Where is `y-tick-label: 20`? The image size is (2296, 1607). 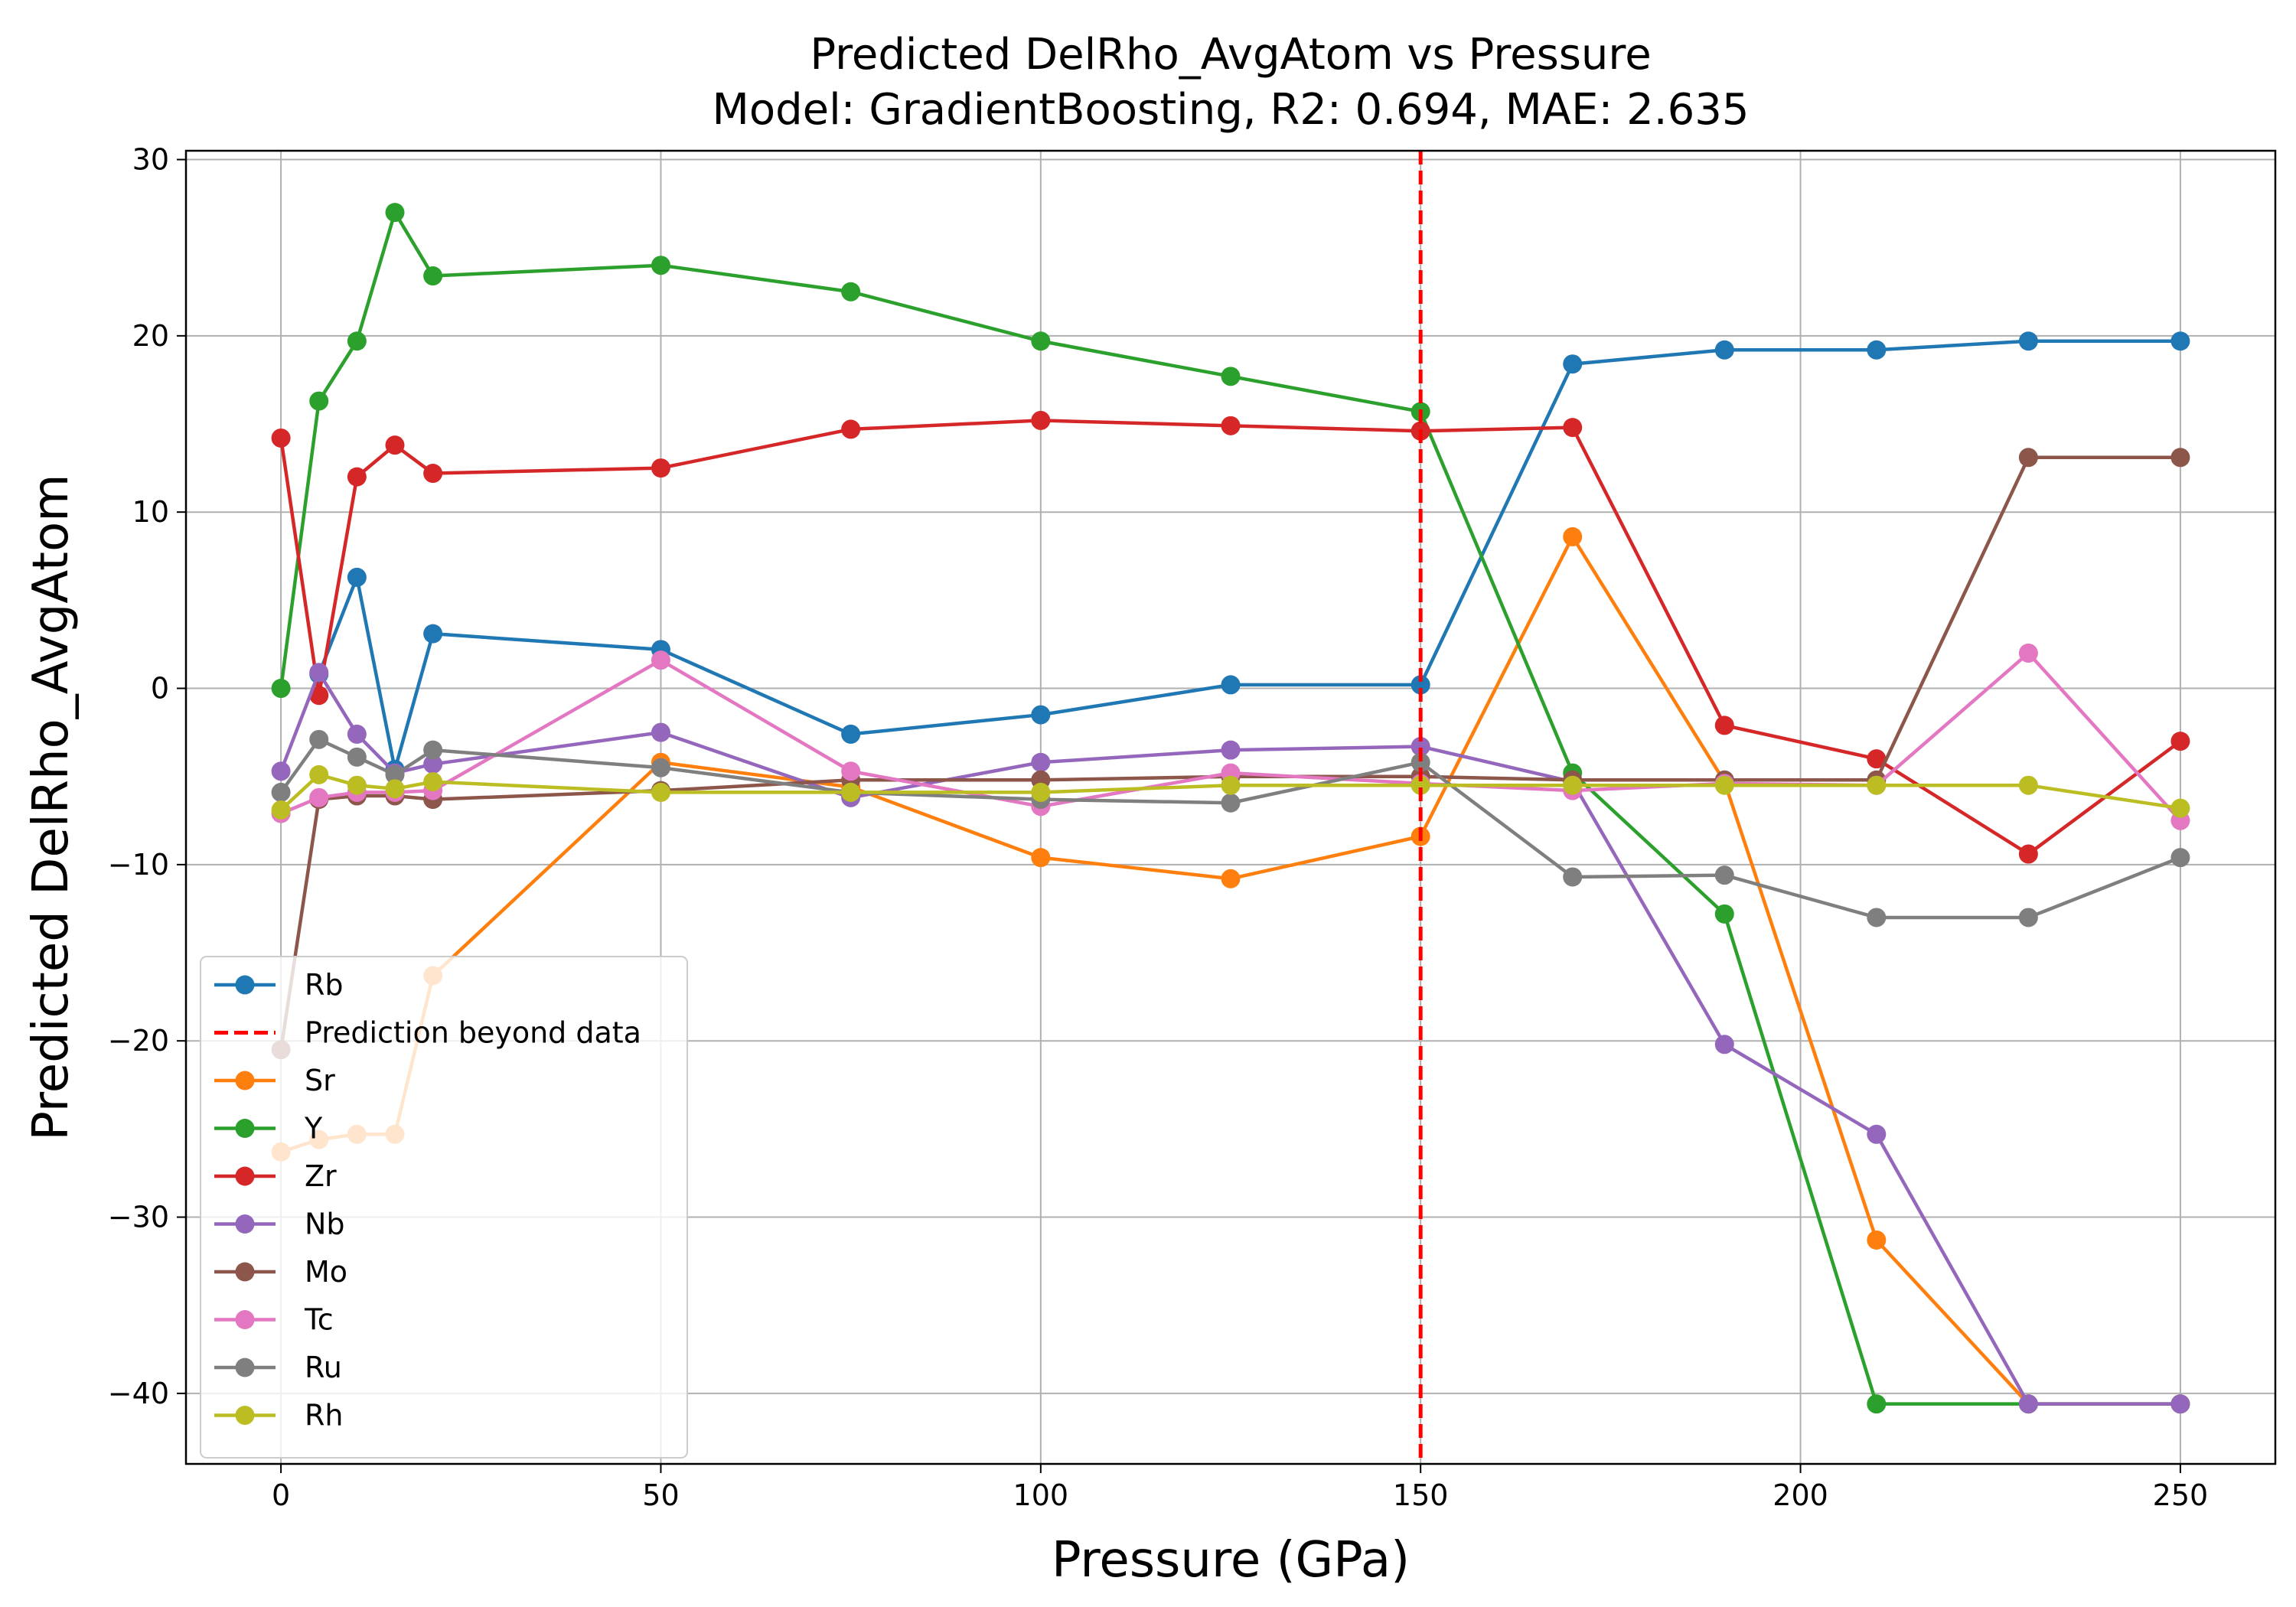 y-tick-label: 20 is located at coordinates (150, 336).